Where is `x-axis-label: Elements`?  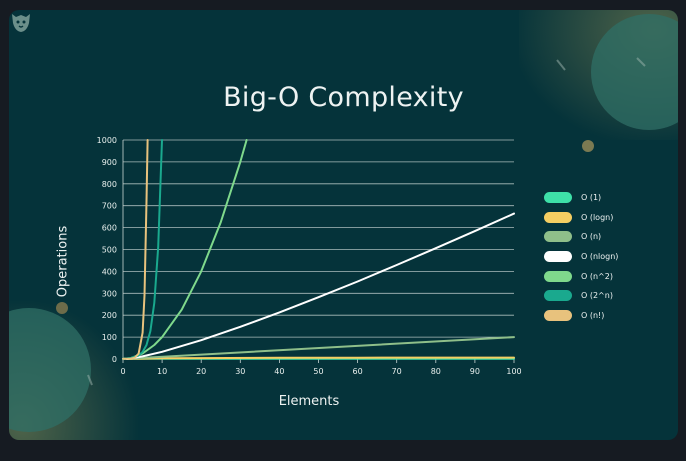 x-axis-label: Elements is located at coordinates (309, 401).